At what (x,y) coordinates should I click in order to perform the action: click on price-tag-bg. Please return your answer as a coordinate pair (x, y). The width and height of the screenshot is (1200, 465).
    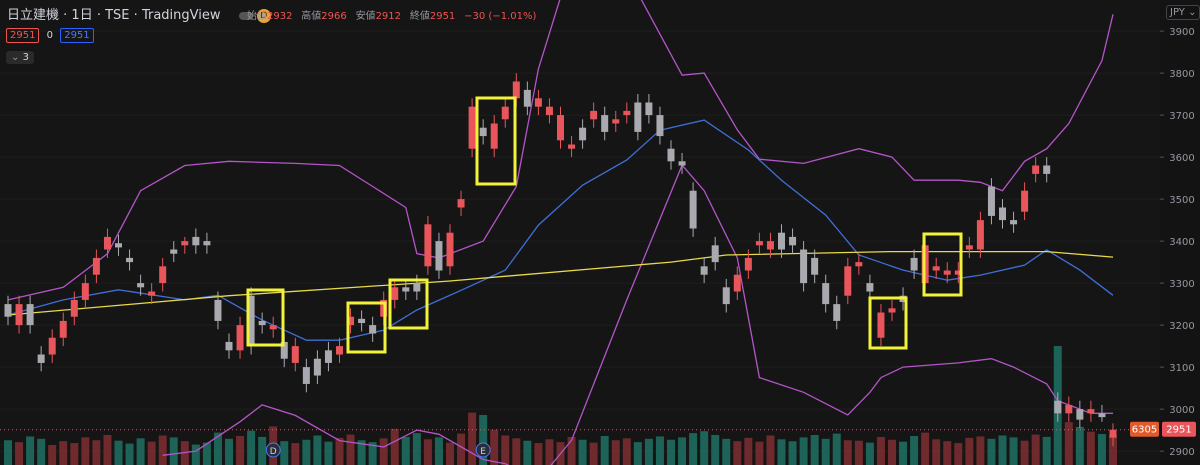
    Looking at the image, I should click on (1179, 429).